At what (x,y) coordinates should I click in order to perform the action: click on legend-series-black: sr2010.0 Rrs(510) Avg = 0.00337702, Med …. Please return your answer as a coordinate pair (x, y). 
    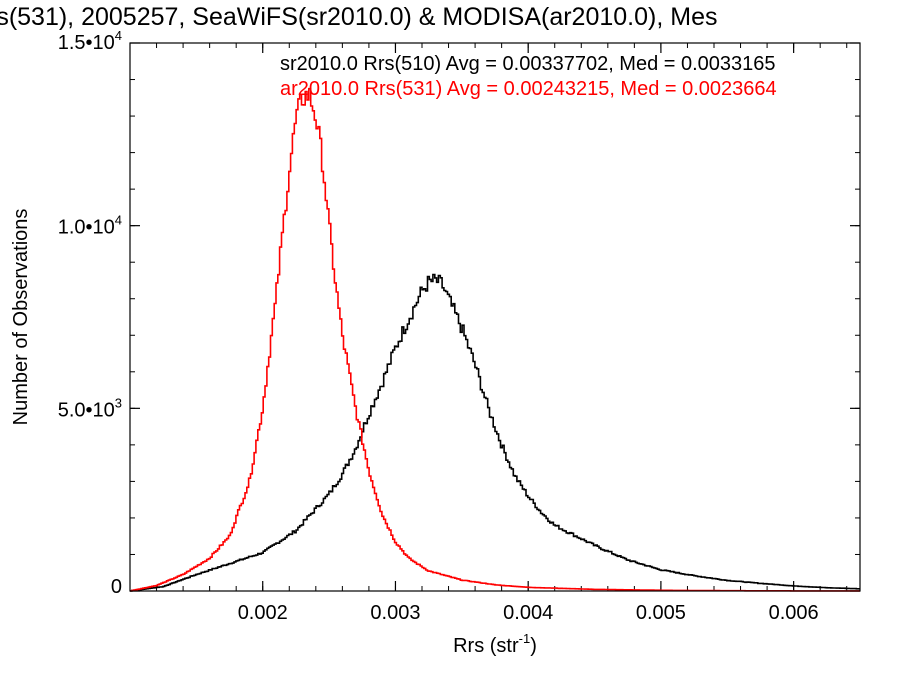
    Looking at the image, I should click on (528, 64).